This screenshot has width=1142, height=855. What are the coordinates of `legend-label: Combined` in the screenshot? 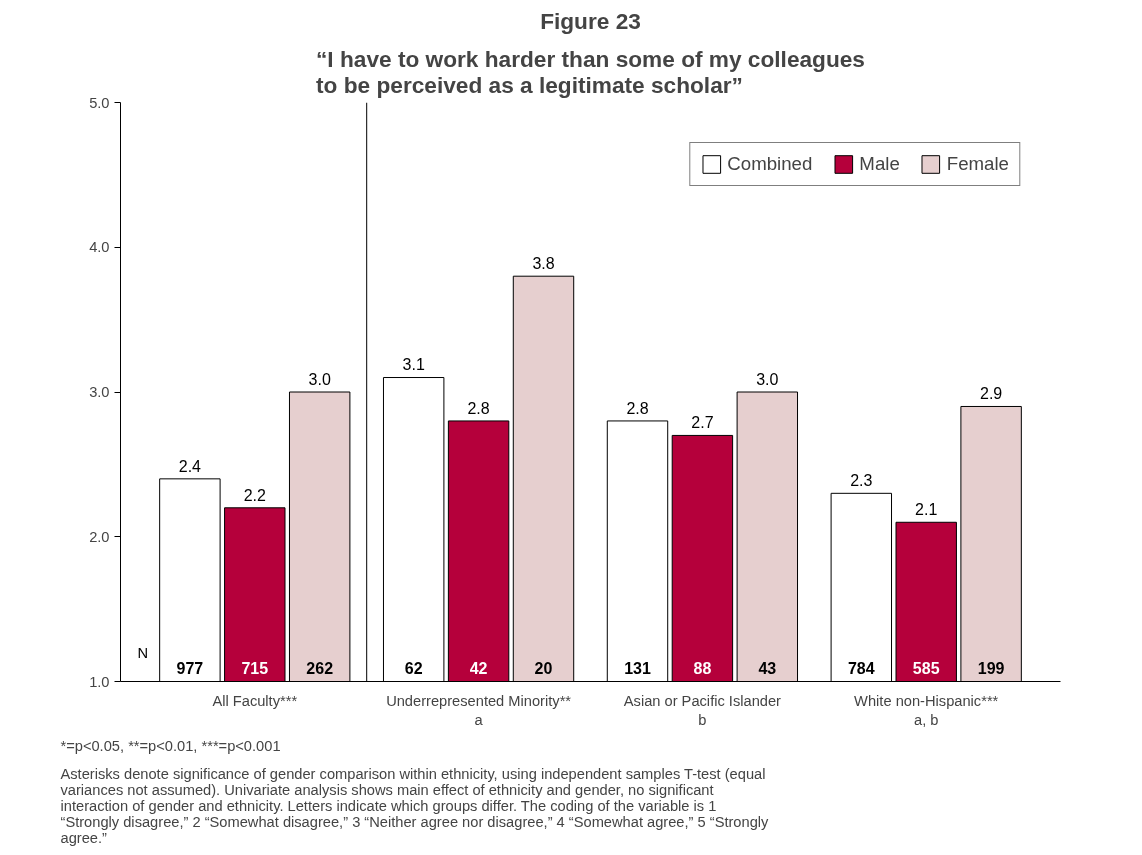 It's located at (770, 164).